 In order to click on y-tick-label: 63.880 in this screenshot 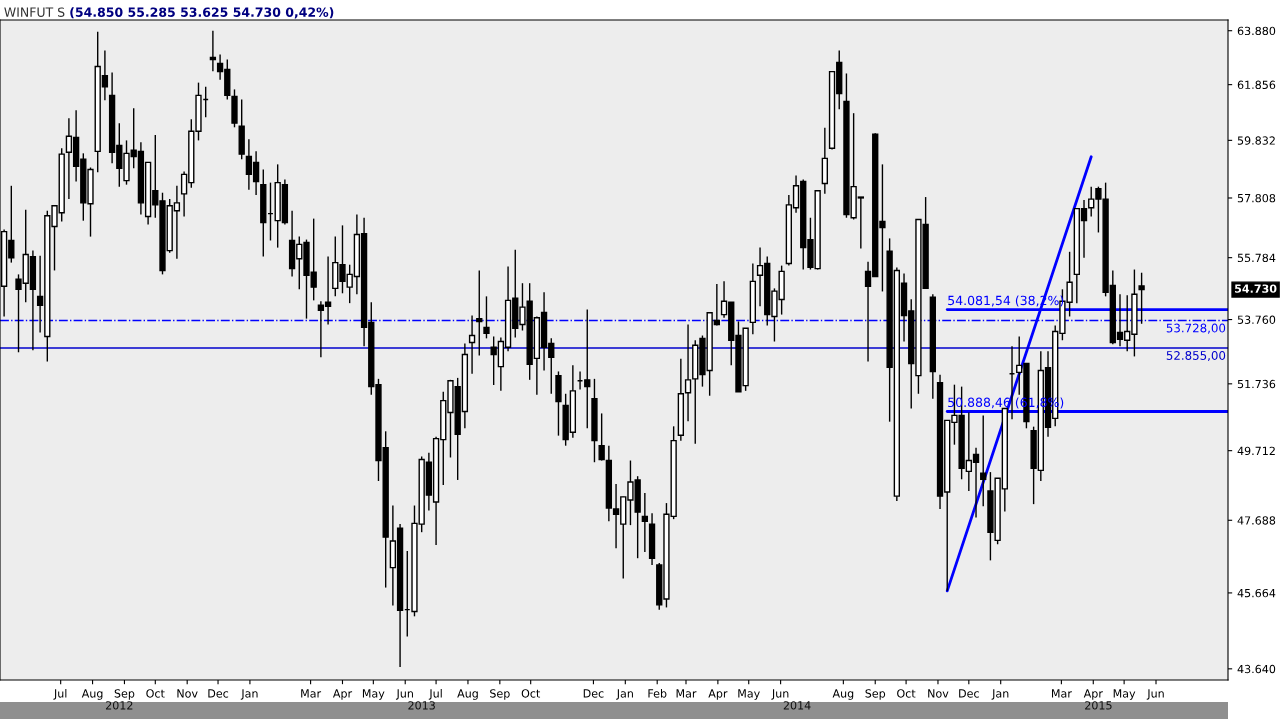, I will do `click(1256, 31)`.